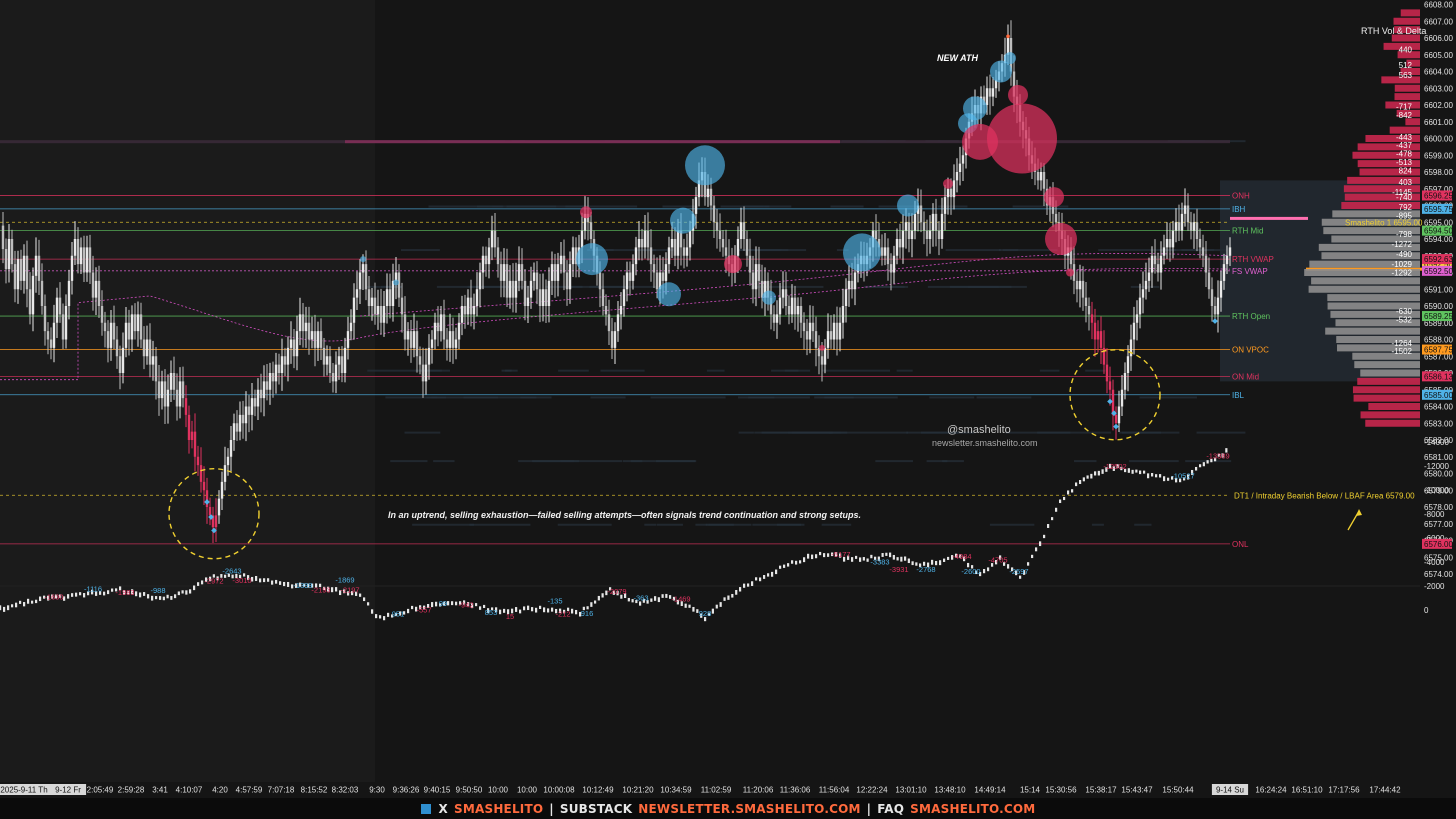 The image size is (1456, 819). I want to click on footer-substack-link: NEWSLETTER.SMASHELITO.COM, so click(749, 808).